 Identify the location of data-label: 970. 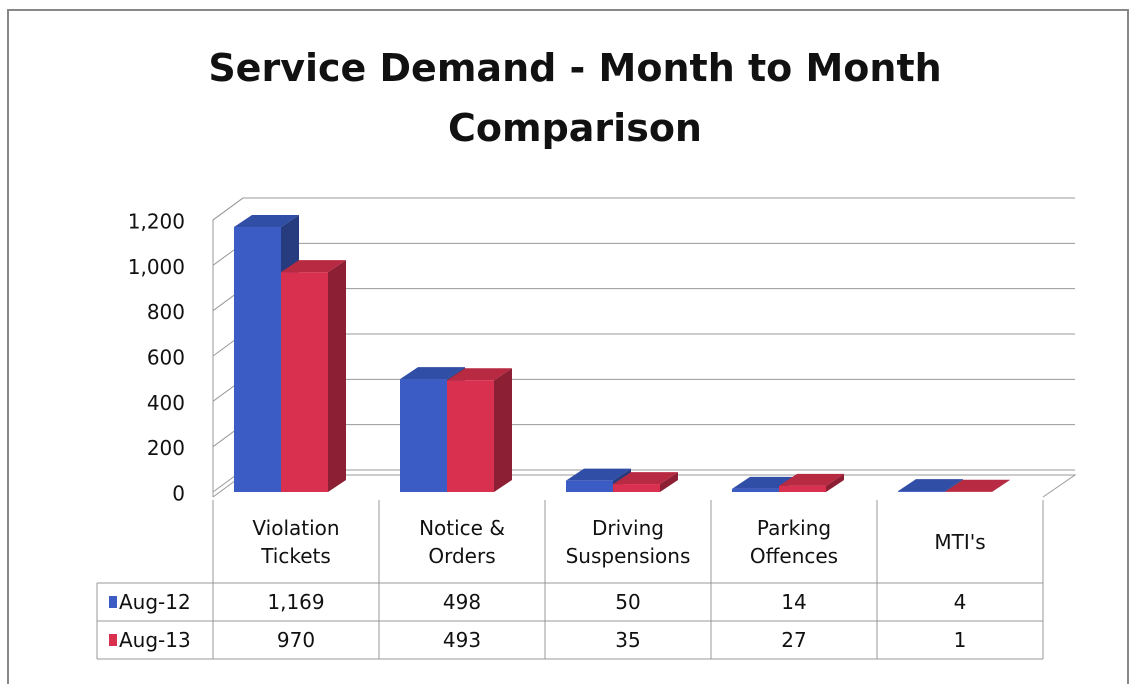
(296, 640).